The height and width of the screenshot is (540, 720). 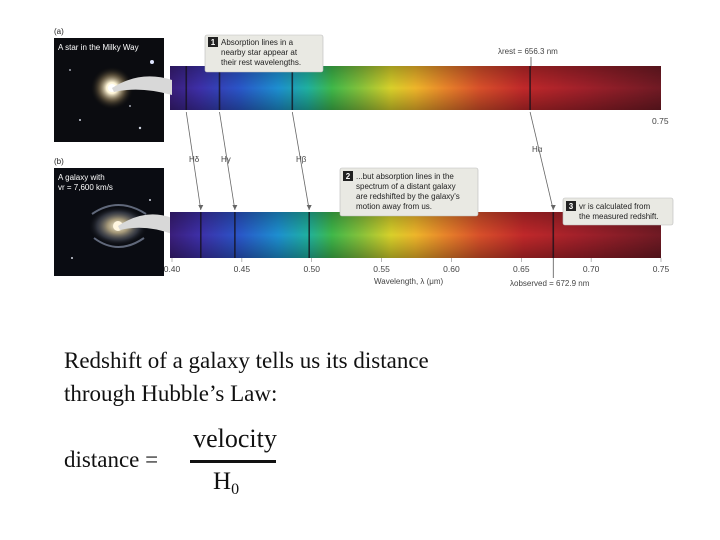 I want to click on galaxy-to-spectrum-arrow, so click(x=145, y=224).